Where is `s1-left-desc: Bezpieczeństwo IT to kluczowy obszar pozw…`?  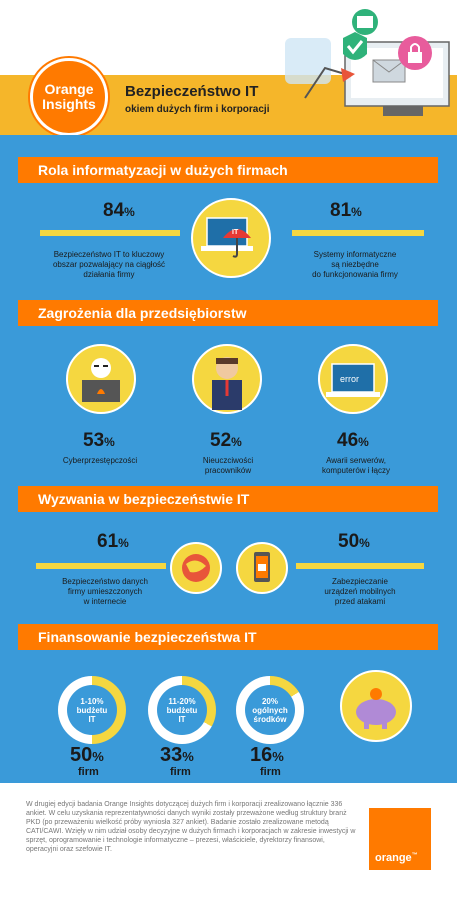 s1-left-desc: Bezpieczeństwo IT to kluczowy obszar pozw… is located at coordinates (109, 264).